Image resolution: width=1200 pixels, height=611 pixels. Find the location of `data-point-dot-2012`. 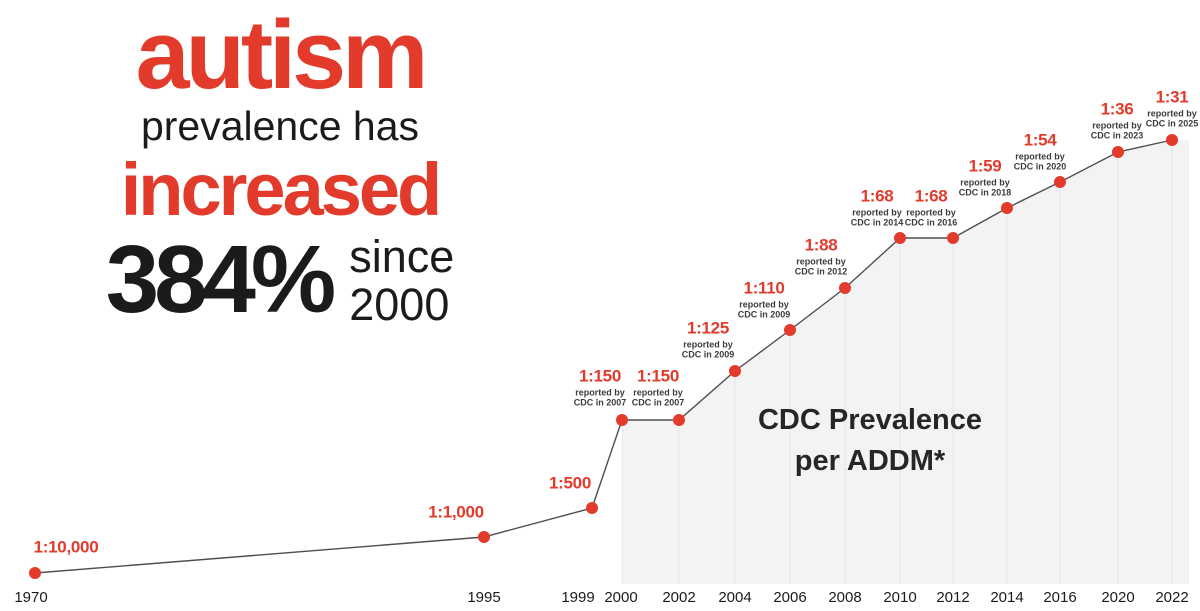

data-point-dot-2012 is located at coordinates (953, 238).